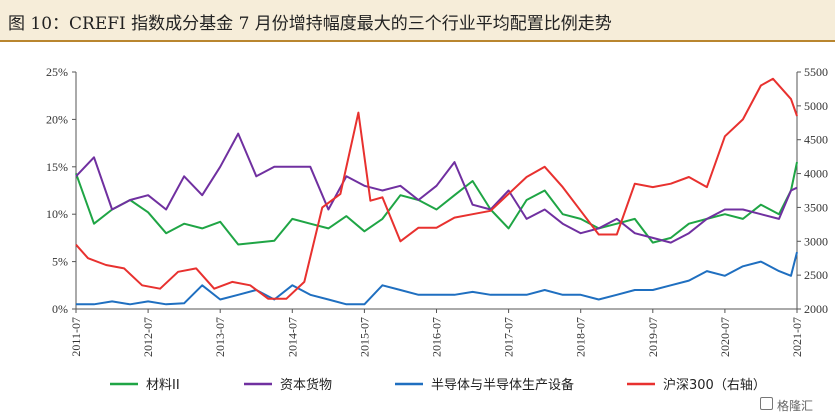 The image size is (835, 420). I want to click on x-tick-label: 2011-07, so click(76, 337).